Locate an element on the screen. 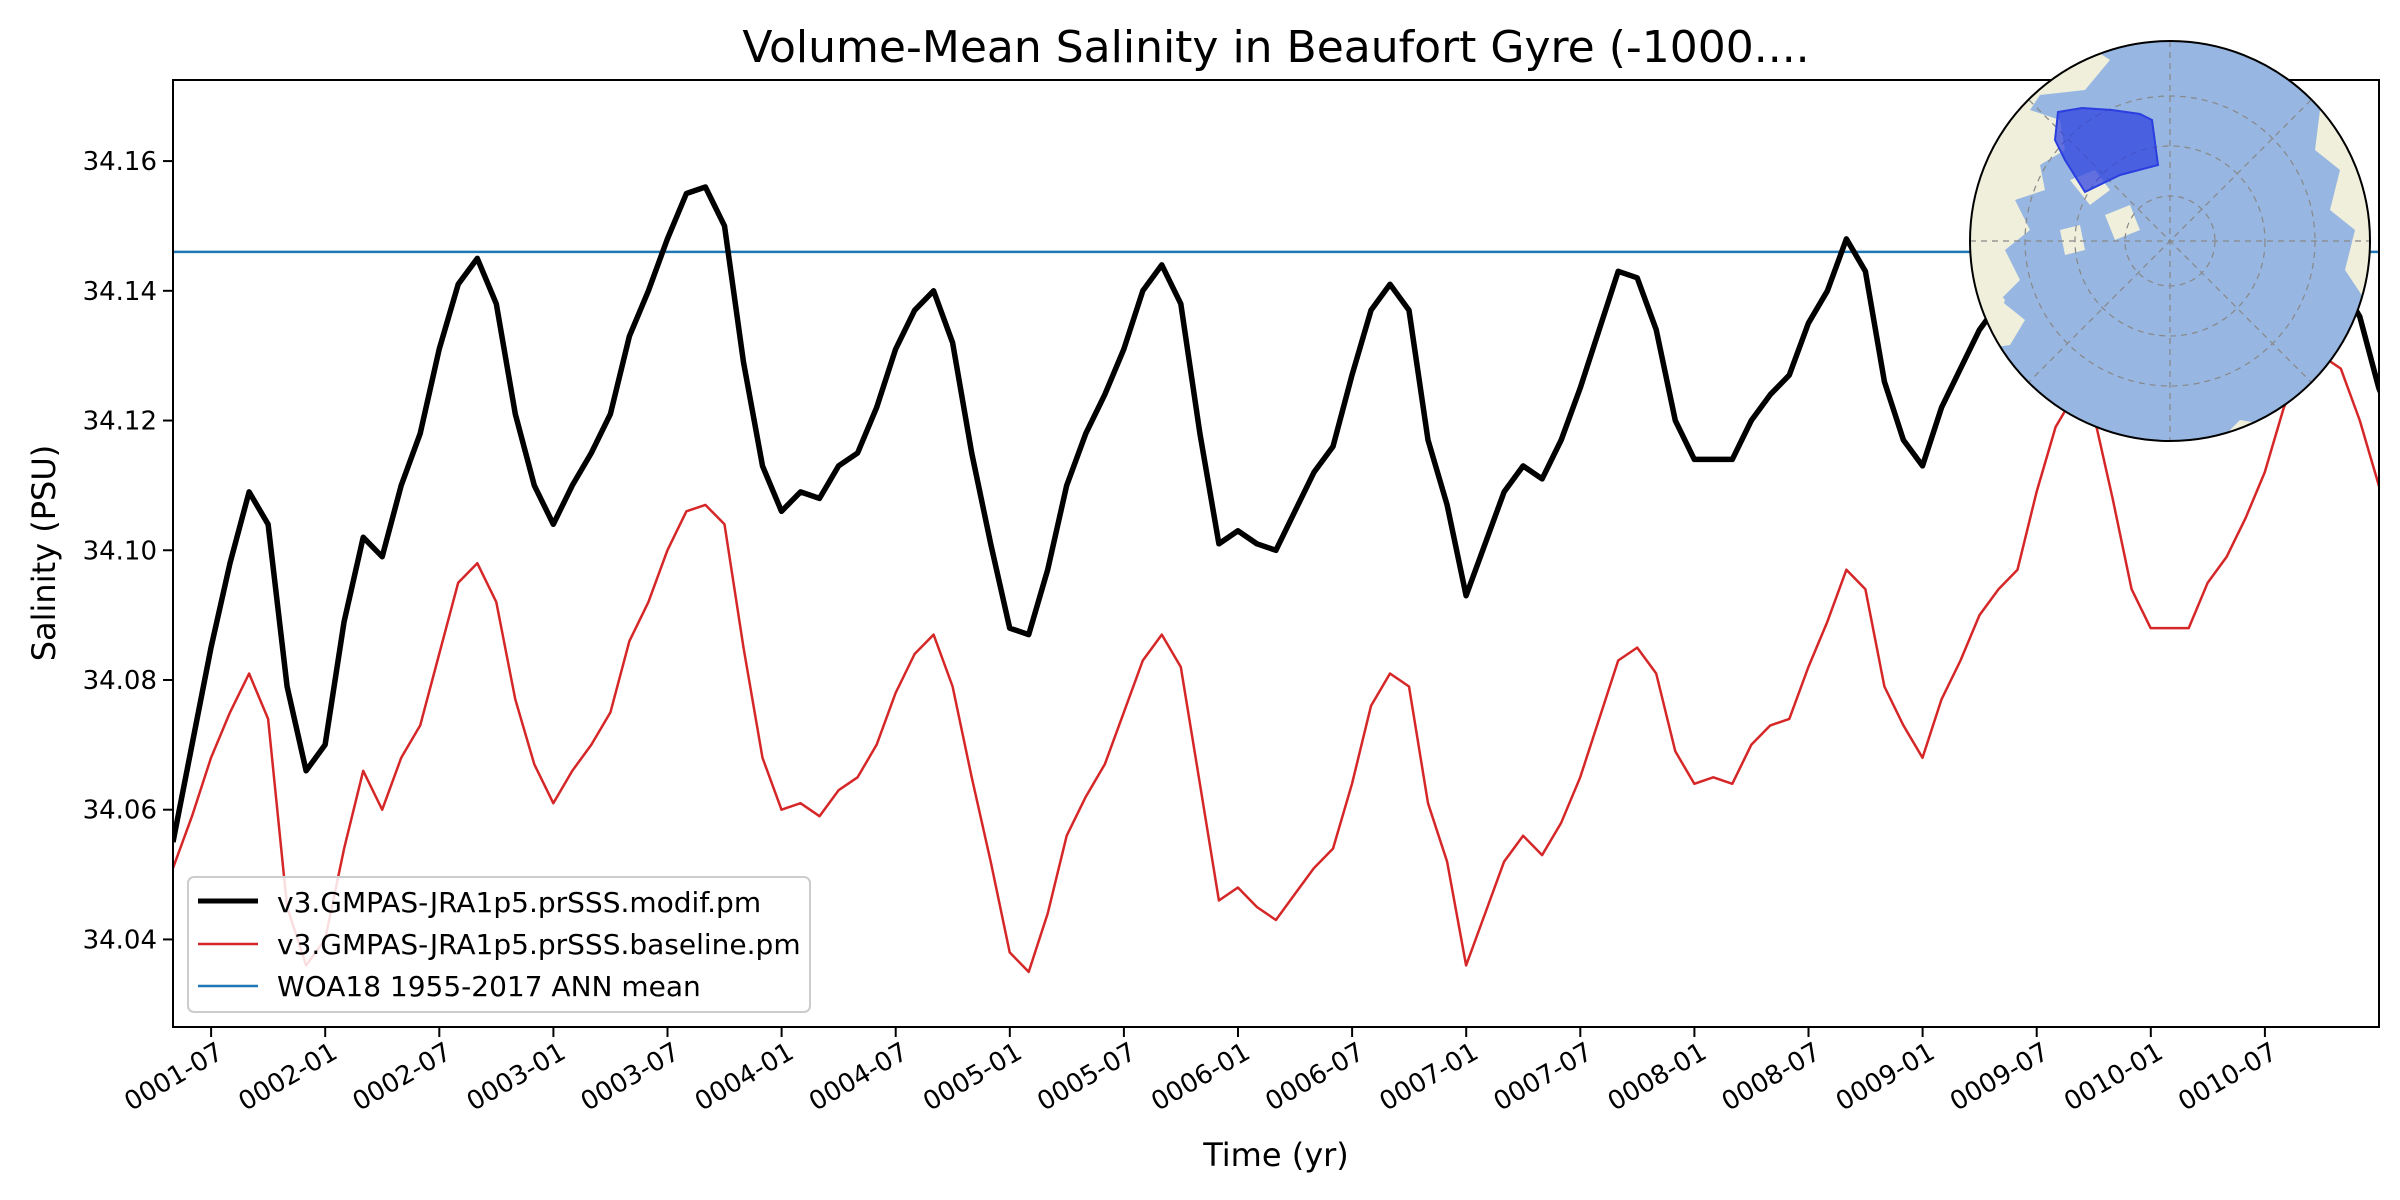 The height and width of the screenshot is (1200, 2400). y-tick-label: 34.14 is located at coordinates (120, 292).